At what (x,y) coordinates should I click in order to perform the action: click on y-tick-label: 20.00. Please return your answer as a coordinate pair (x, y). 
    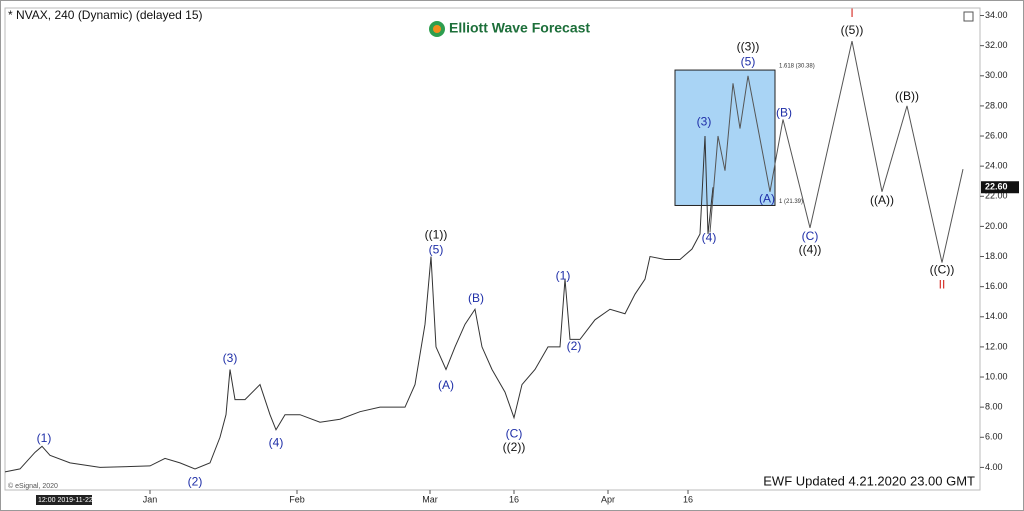
    Looking at the image, I should click on (996, 226).